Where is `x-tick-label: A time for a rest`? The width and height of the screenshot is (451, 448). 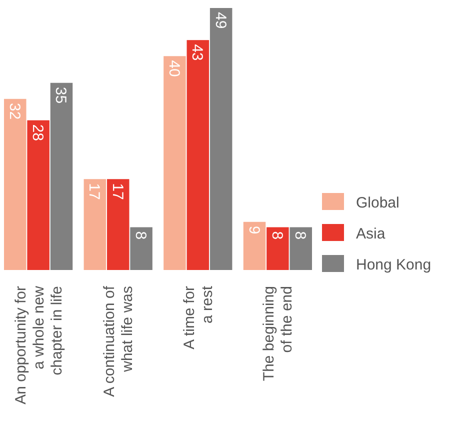
x-tick-label: A time for a rest is located at coordinates (198, 317).